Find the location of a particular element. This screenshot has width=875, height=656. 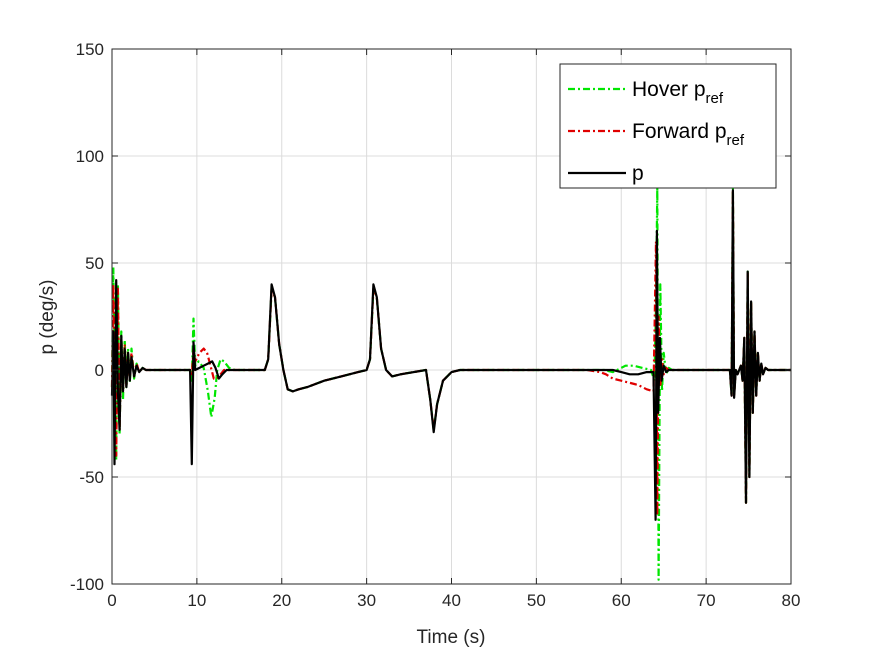

legend-label-2: Forward pref is located at coordinates (688, 134).